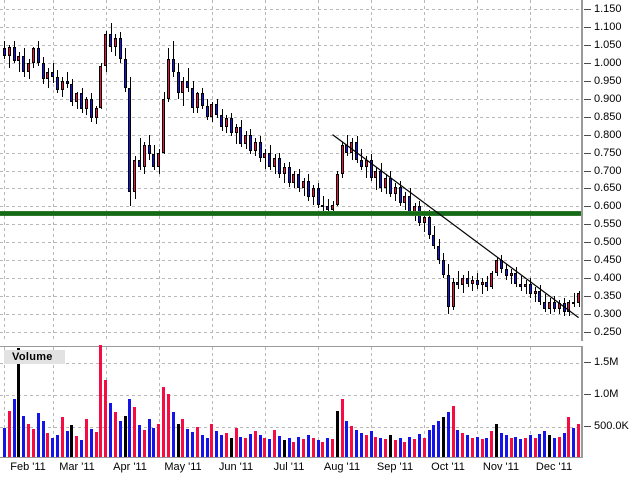  Describe the element at coordinates (77, 467) in the screenshot. I see `date-axis-label: Mar '11` at that location.